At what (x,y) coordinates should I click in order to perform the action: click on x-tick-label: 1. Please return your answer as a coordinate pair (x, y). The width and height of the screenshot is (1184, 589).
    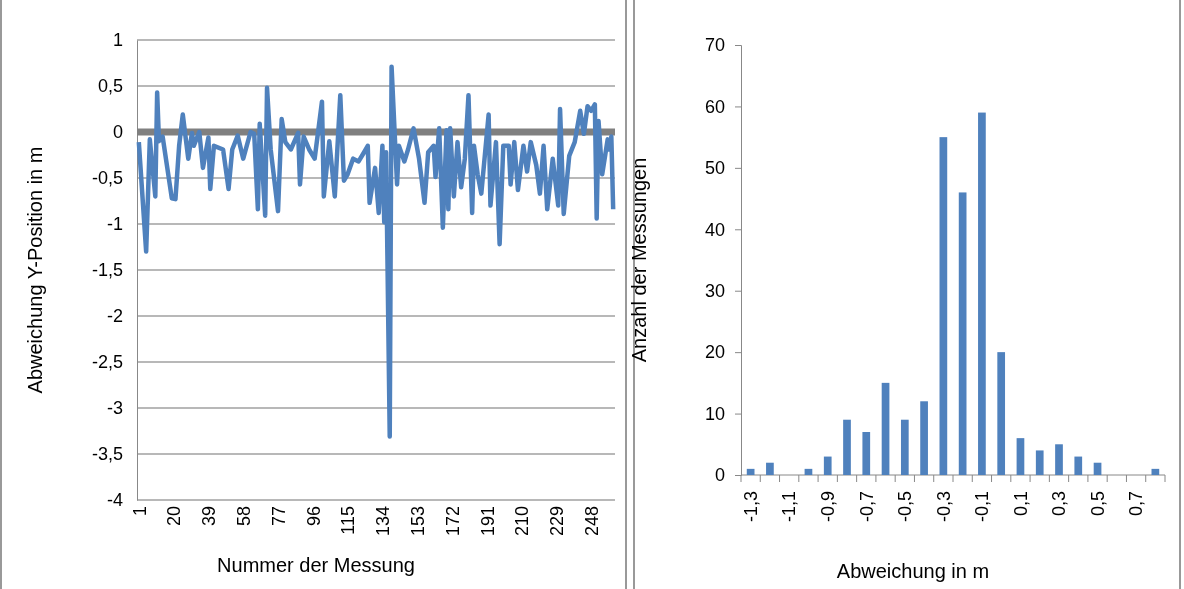
    Looking at the image, I should click on (139, 511).